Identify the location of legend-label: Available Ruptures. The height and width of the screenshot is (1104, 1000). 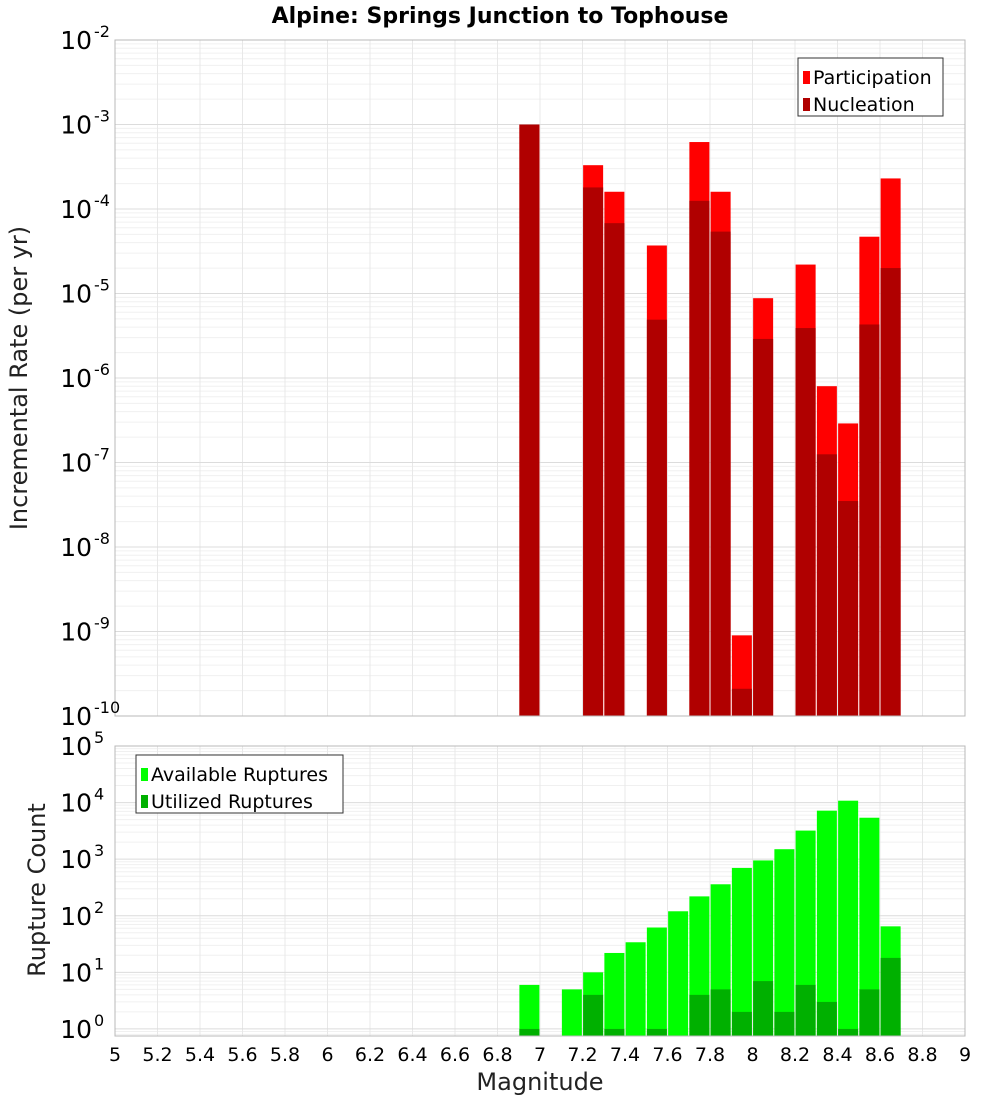
(239, 775).